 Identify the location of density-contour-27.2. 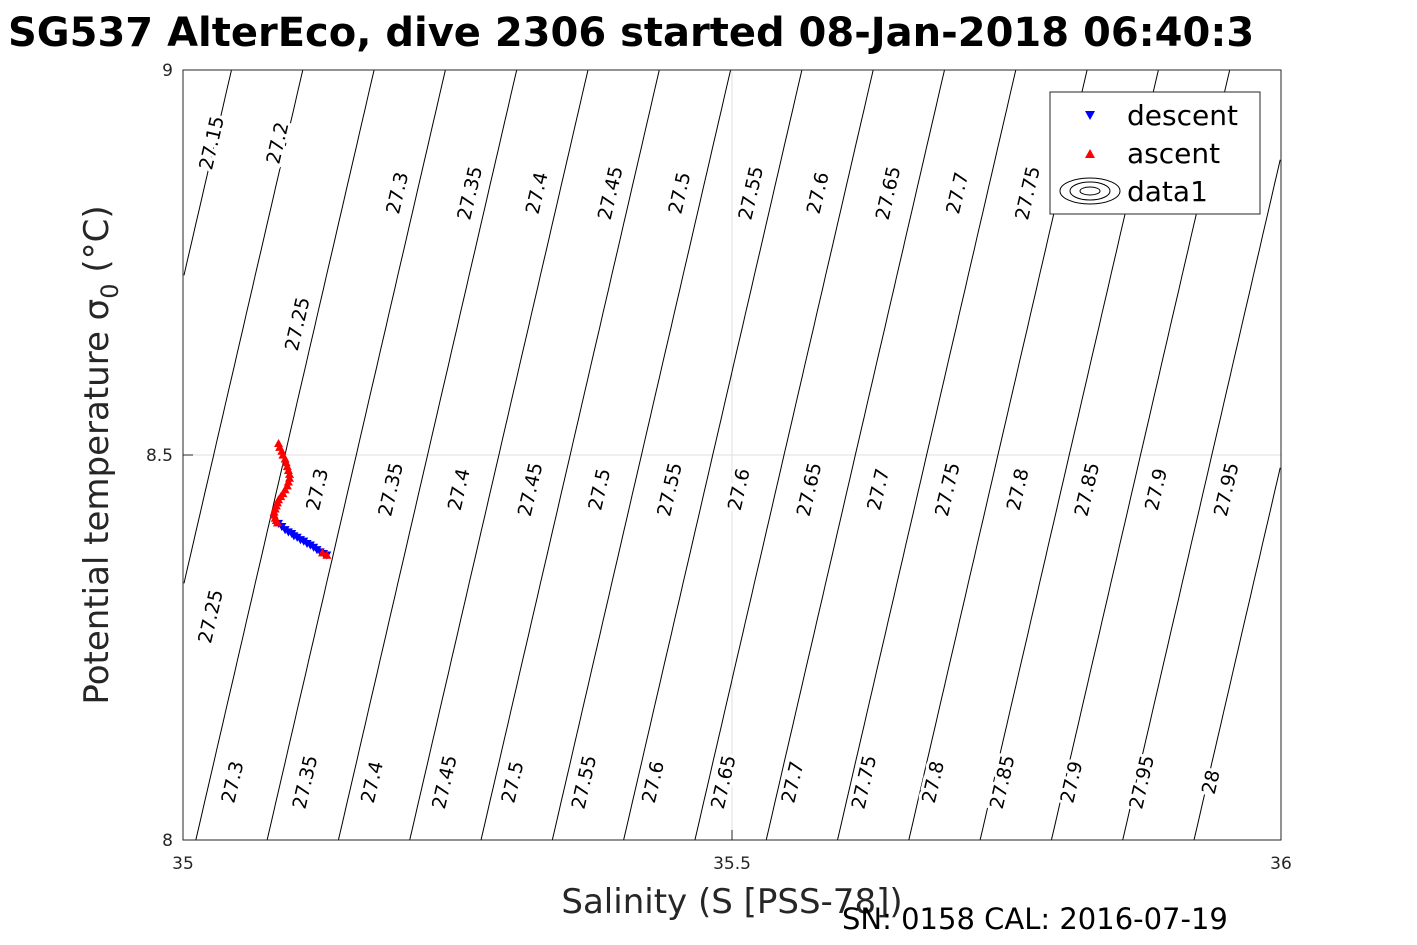
(207, 172).